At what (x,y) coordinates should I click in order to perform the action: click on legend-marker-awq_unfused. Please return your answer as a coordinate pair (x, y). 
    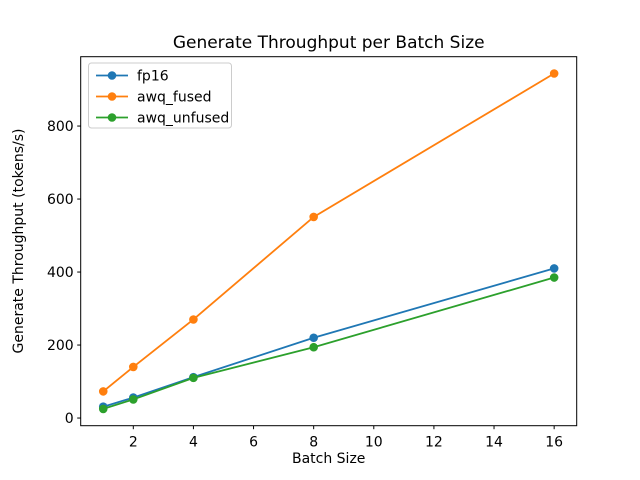
    Looking at the image, I should click on (112, 117).